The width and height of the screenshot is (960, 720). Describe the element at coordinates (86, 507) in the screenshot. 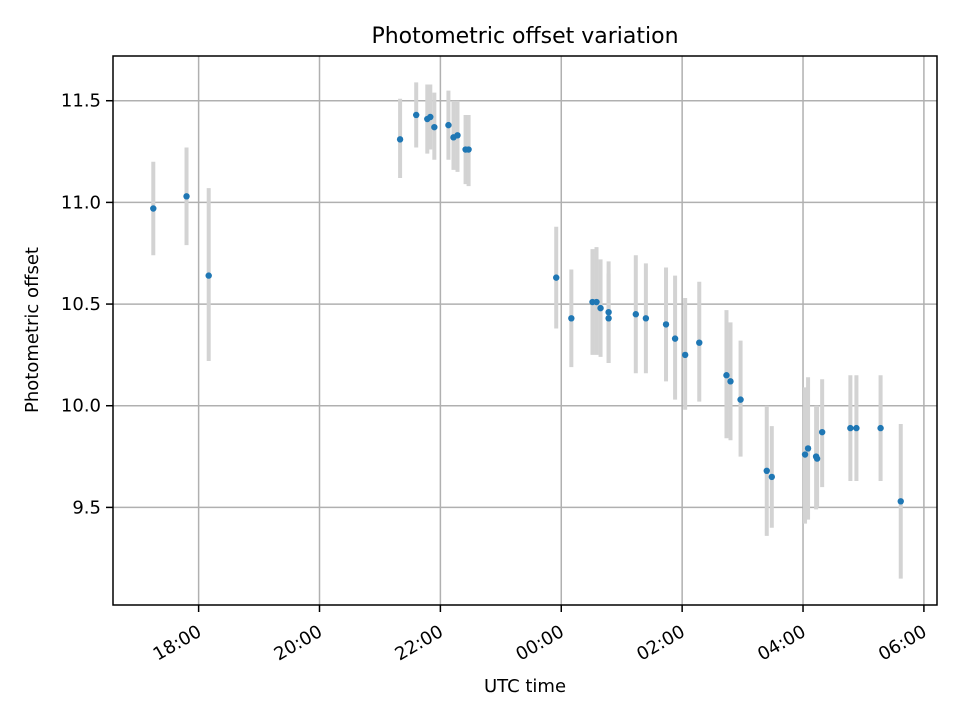

I see `y-tick-label: 9.5` at that location.